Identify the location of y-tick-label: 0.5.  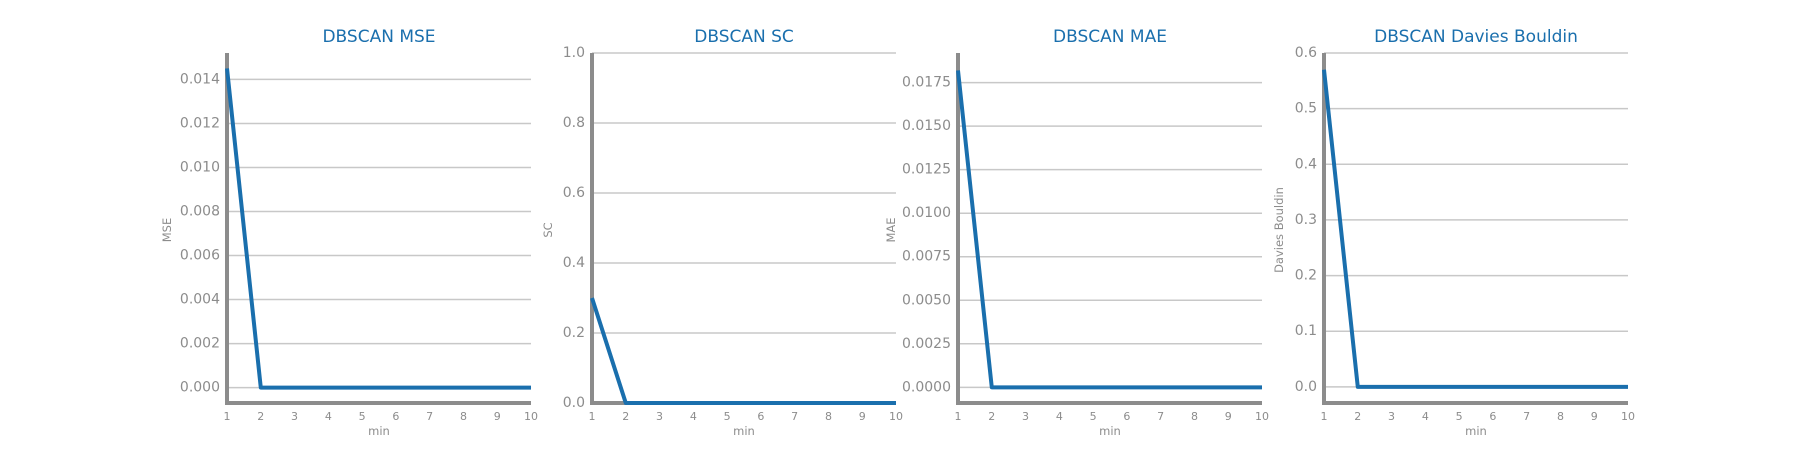
(1306, 109).